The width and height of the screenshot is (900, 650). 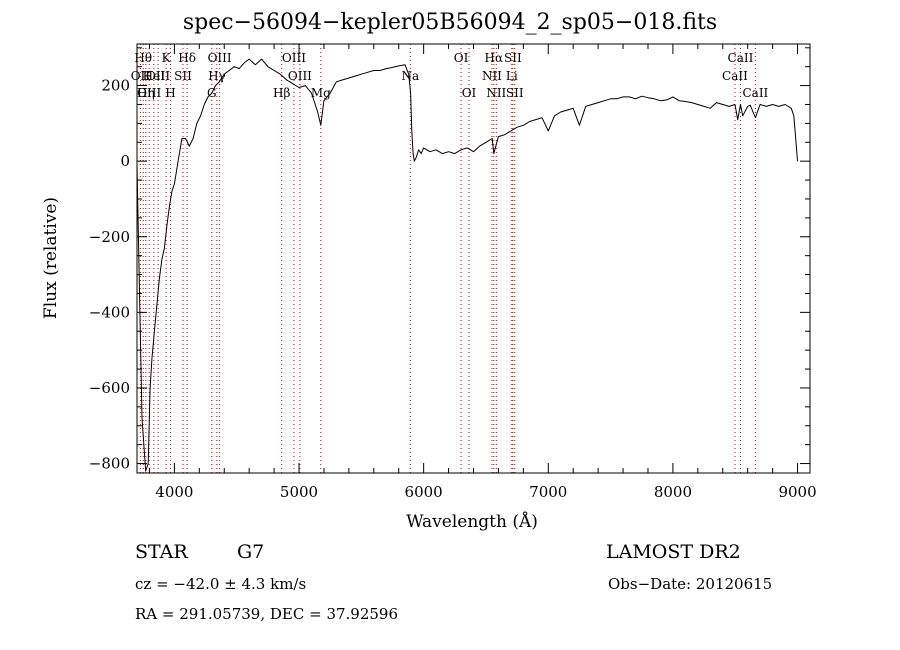 What do you see at coordinates (187, 58) in the screenshot?
I see `line-label: Hδ` at bounding box center [187, 58].